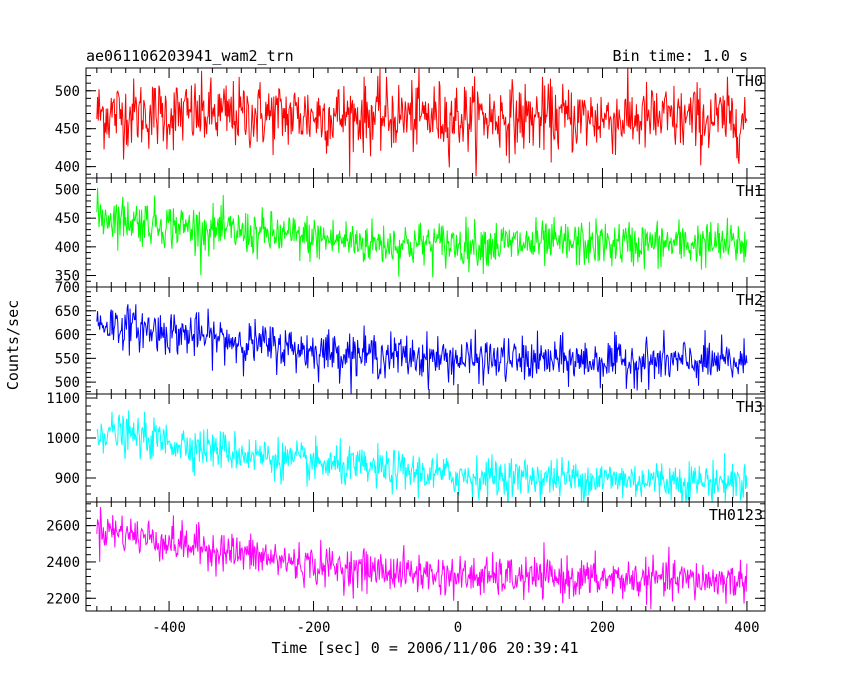  I want to click on panel-th2: 500 550 600 650 700 TH2, so click(410, 337).